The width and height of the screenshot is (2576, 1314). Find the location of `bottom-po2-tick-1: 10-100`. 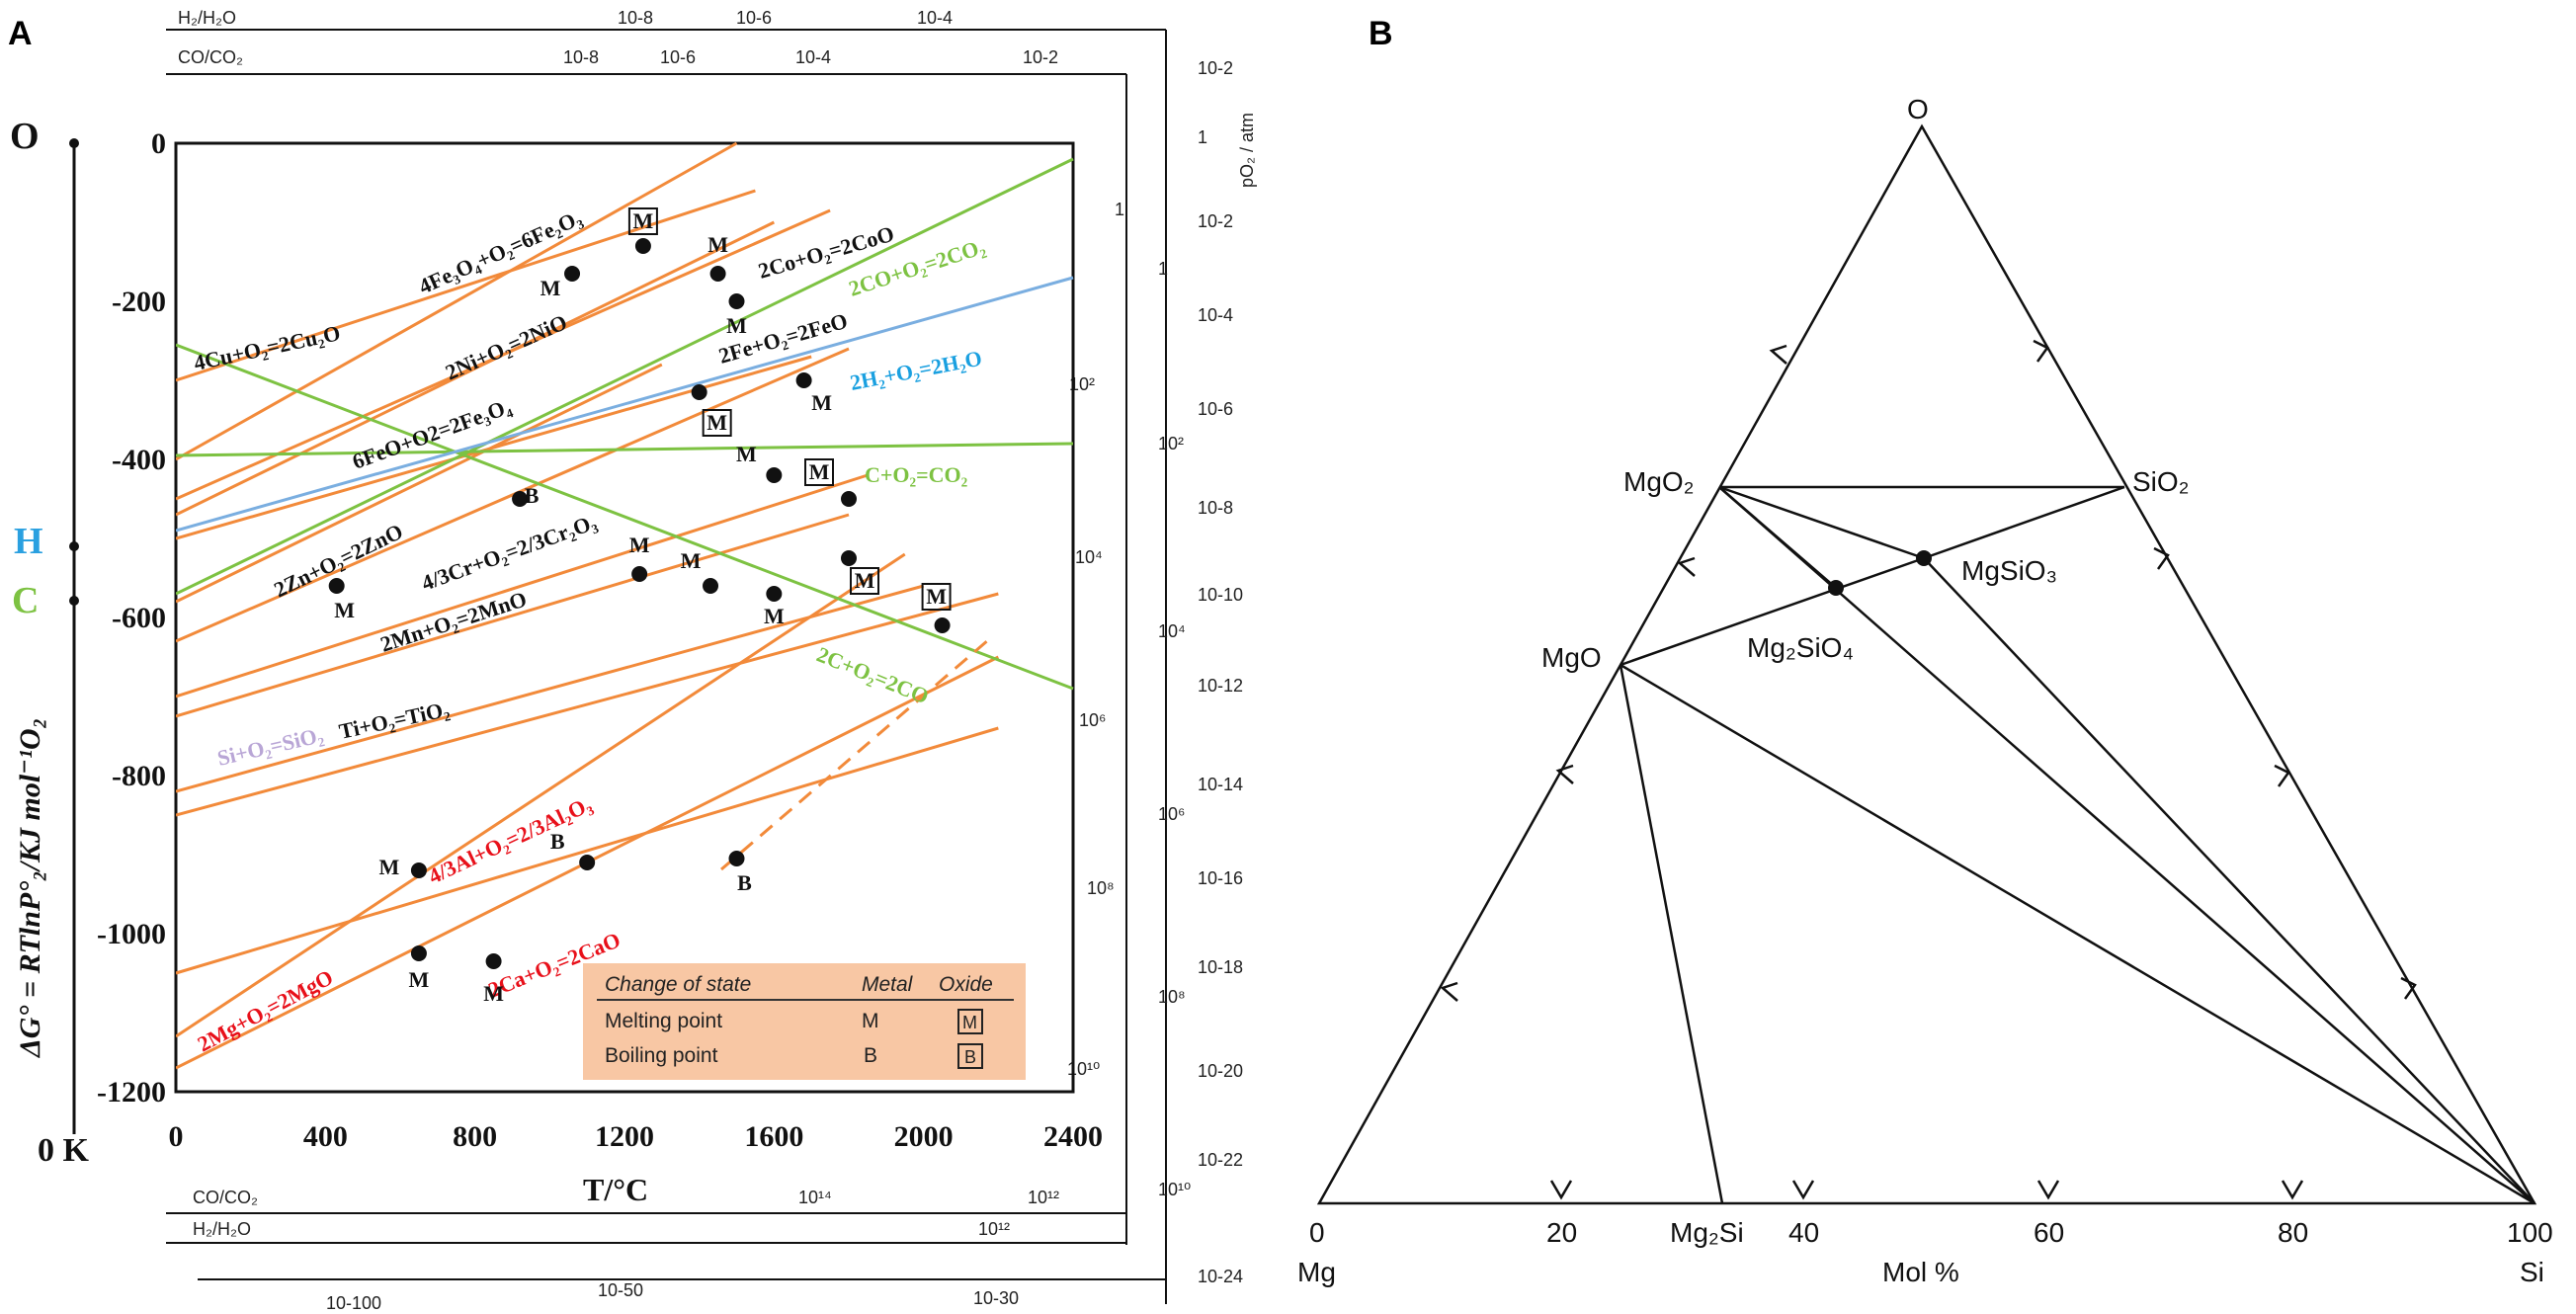

bottom-po2-tick-1: 10-100 is located at coordinates (353, 1303).